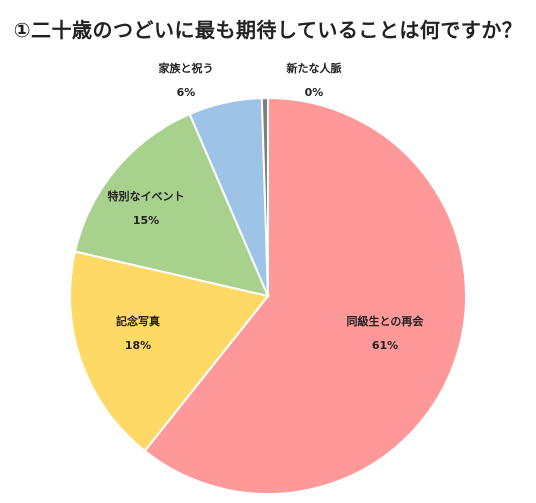  I want to click on slice-label-5: 新たな人脈, so click(314, 68).